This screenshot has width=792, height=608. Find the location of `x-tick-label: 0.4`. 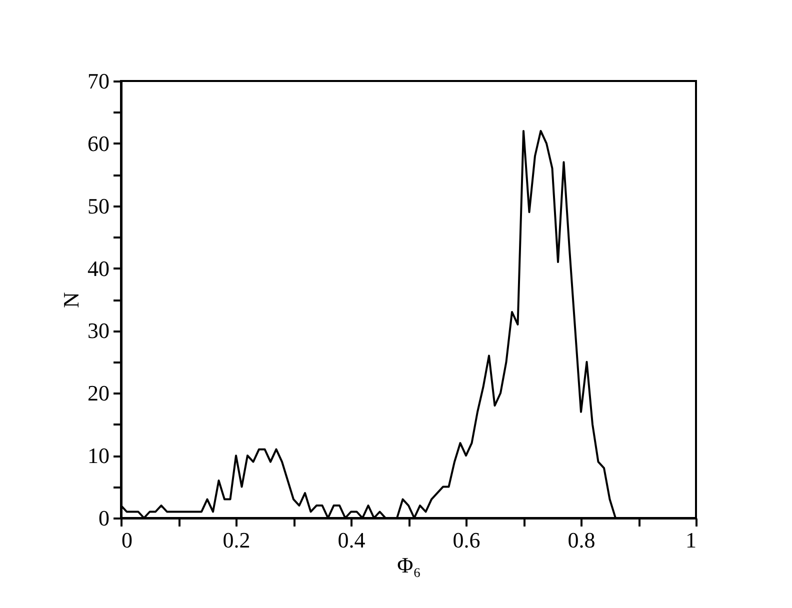

x-tick-label: 0.4 is located at coordinates (352, 540).